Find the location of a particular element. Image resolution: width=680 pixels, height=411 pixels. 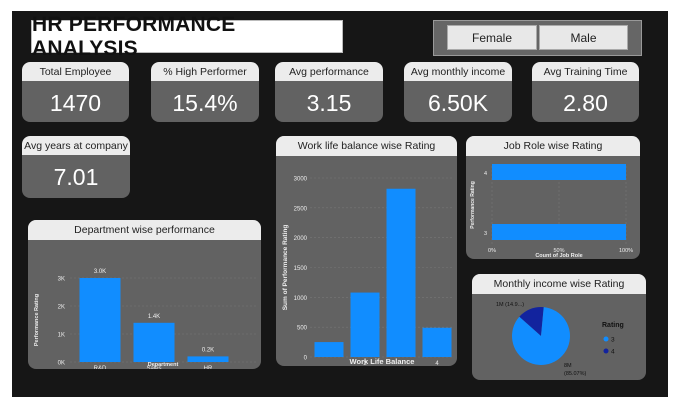

dashboard-title-box: HR PERFORMANCE ANALYSIS is located at coordinates (187, 36).